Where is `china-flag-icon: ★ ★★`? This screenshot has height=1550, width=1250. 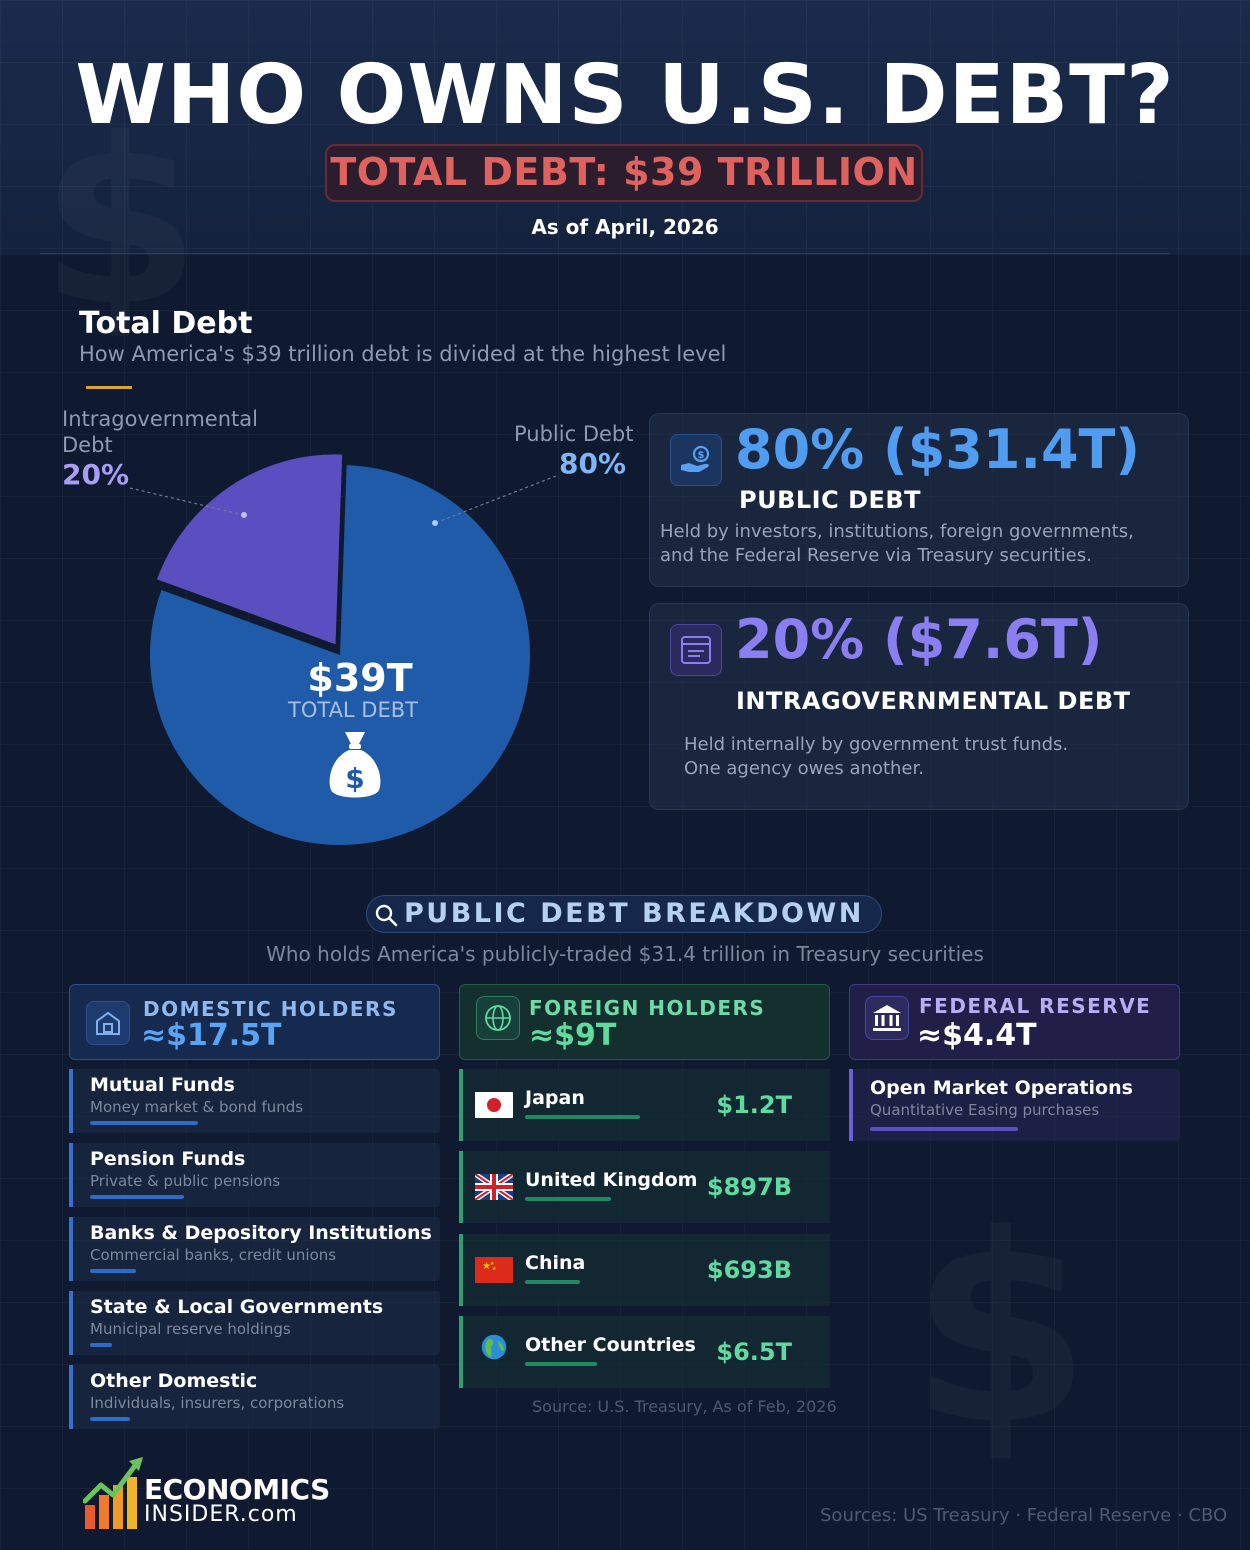 china-flag-icon: ★ ★★ is located at coordinates (494, 1270).